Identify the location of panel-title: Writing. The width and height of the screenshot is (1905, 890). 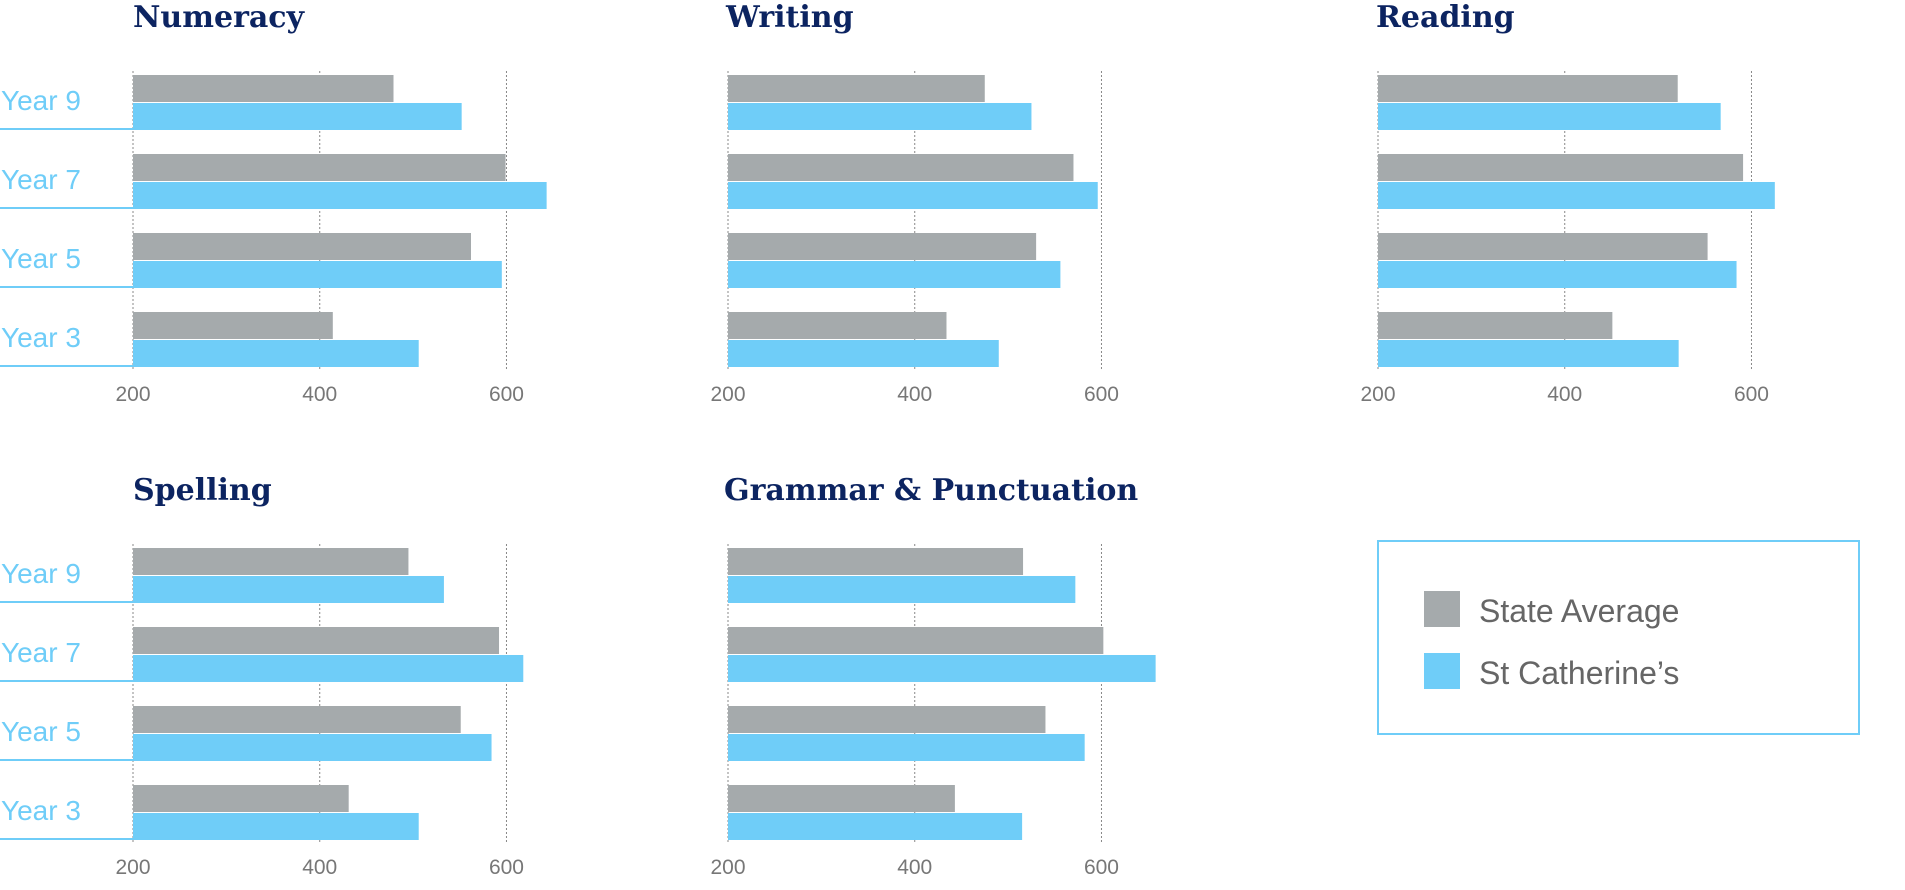
(789, 17).